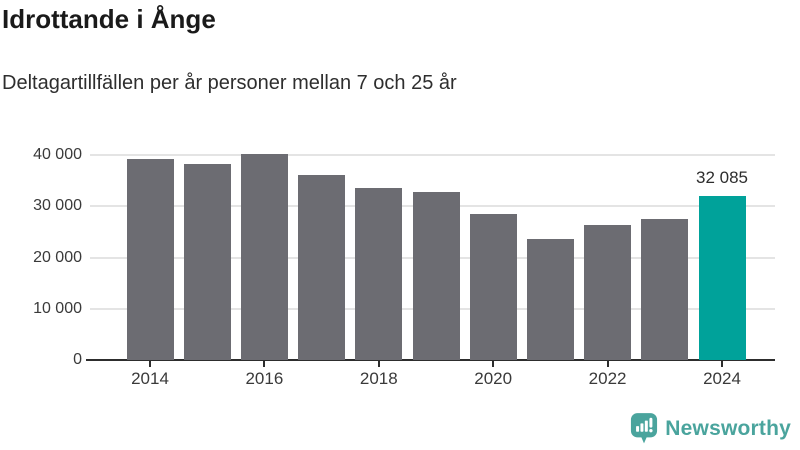 The width and height of the screenshot is (800, 450). Describe the element at coordinates (264, 378) in the screenshot. I see `x-axis-tick-label: 2016` at that location.